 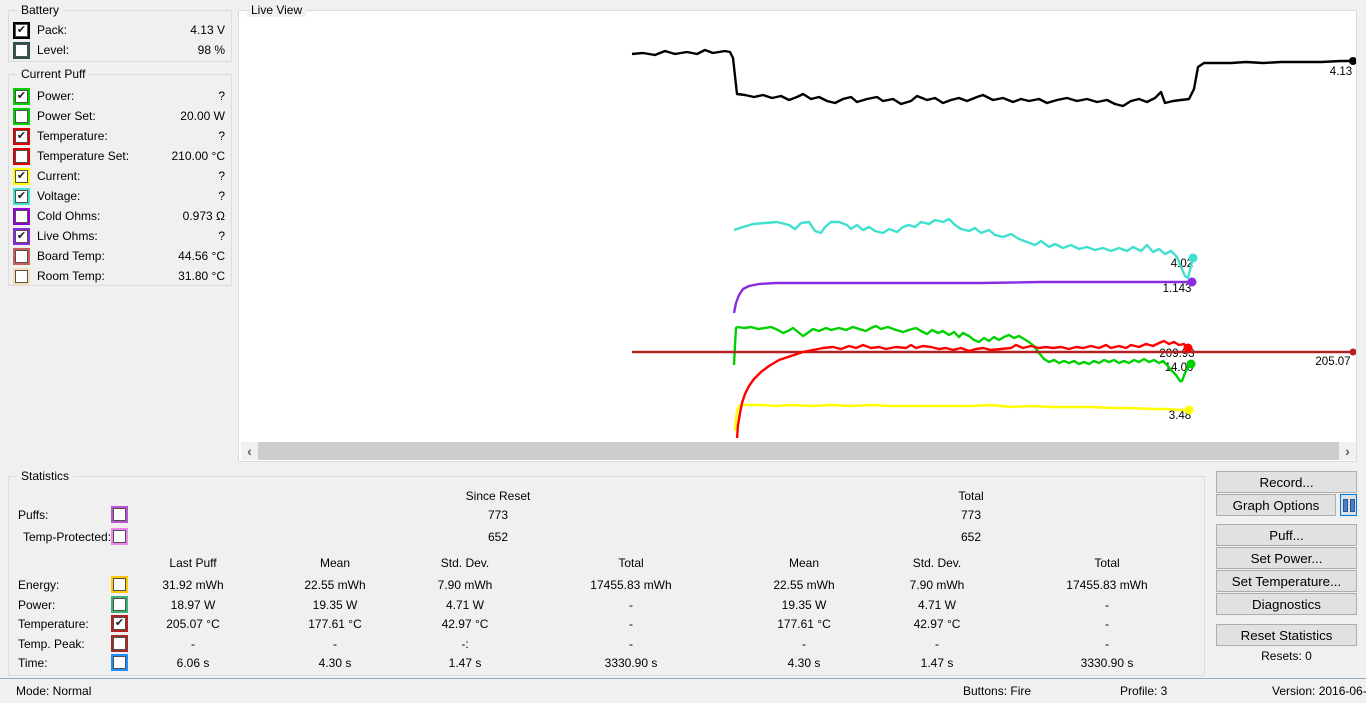 I want to click on temperature-cell-6: -, so click(x=1107, y=624).